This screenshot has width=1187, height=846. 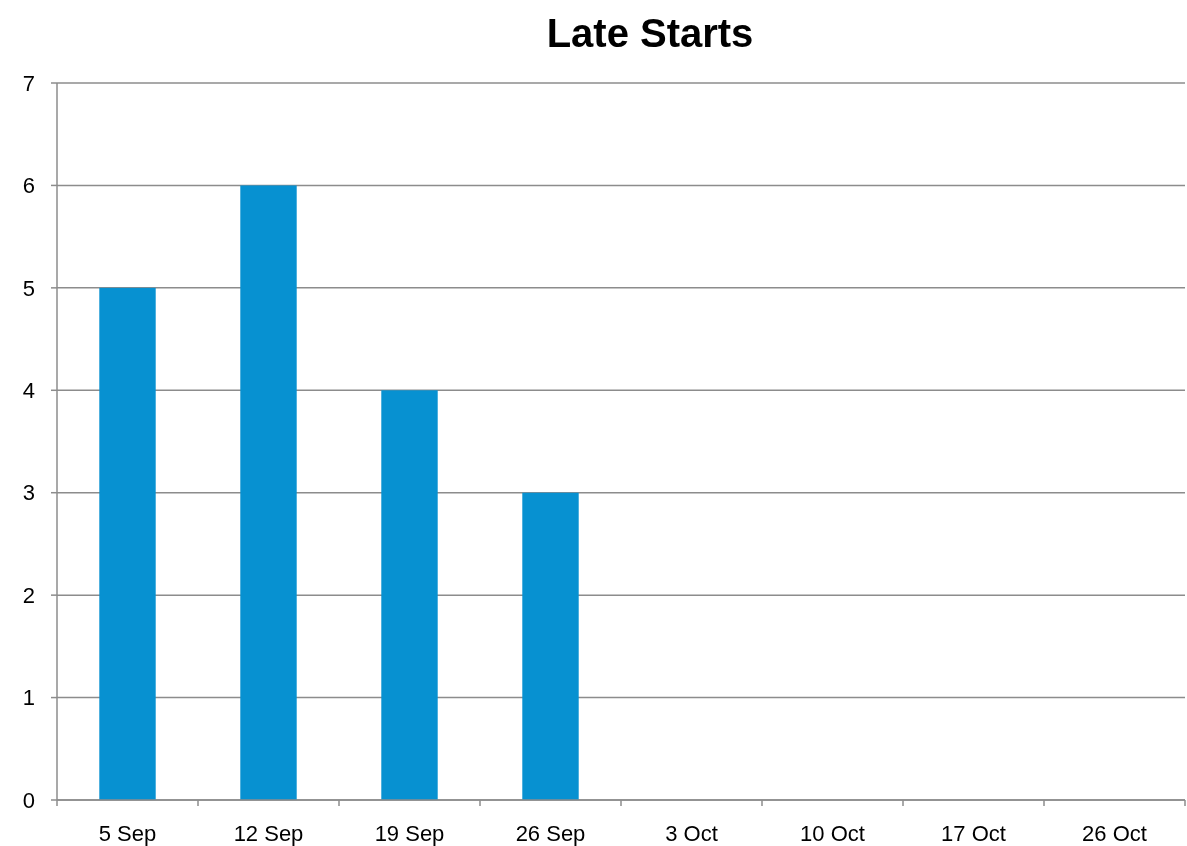 I want to click on y-tick-label: 3, so click(x=28, y=493).